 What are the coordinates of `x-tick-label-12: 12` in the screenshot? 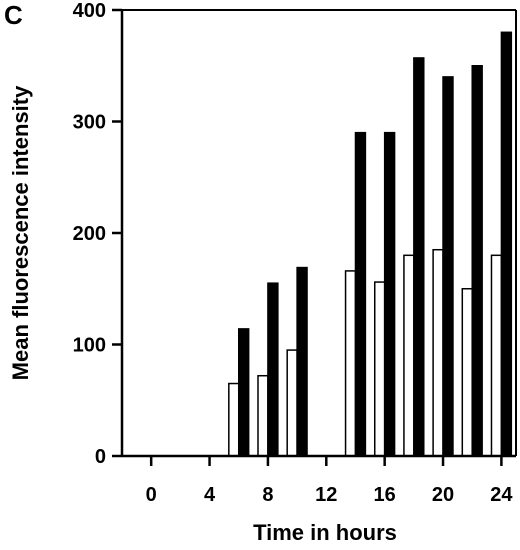 It's located at (326, 495).